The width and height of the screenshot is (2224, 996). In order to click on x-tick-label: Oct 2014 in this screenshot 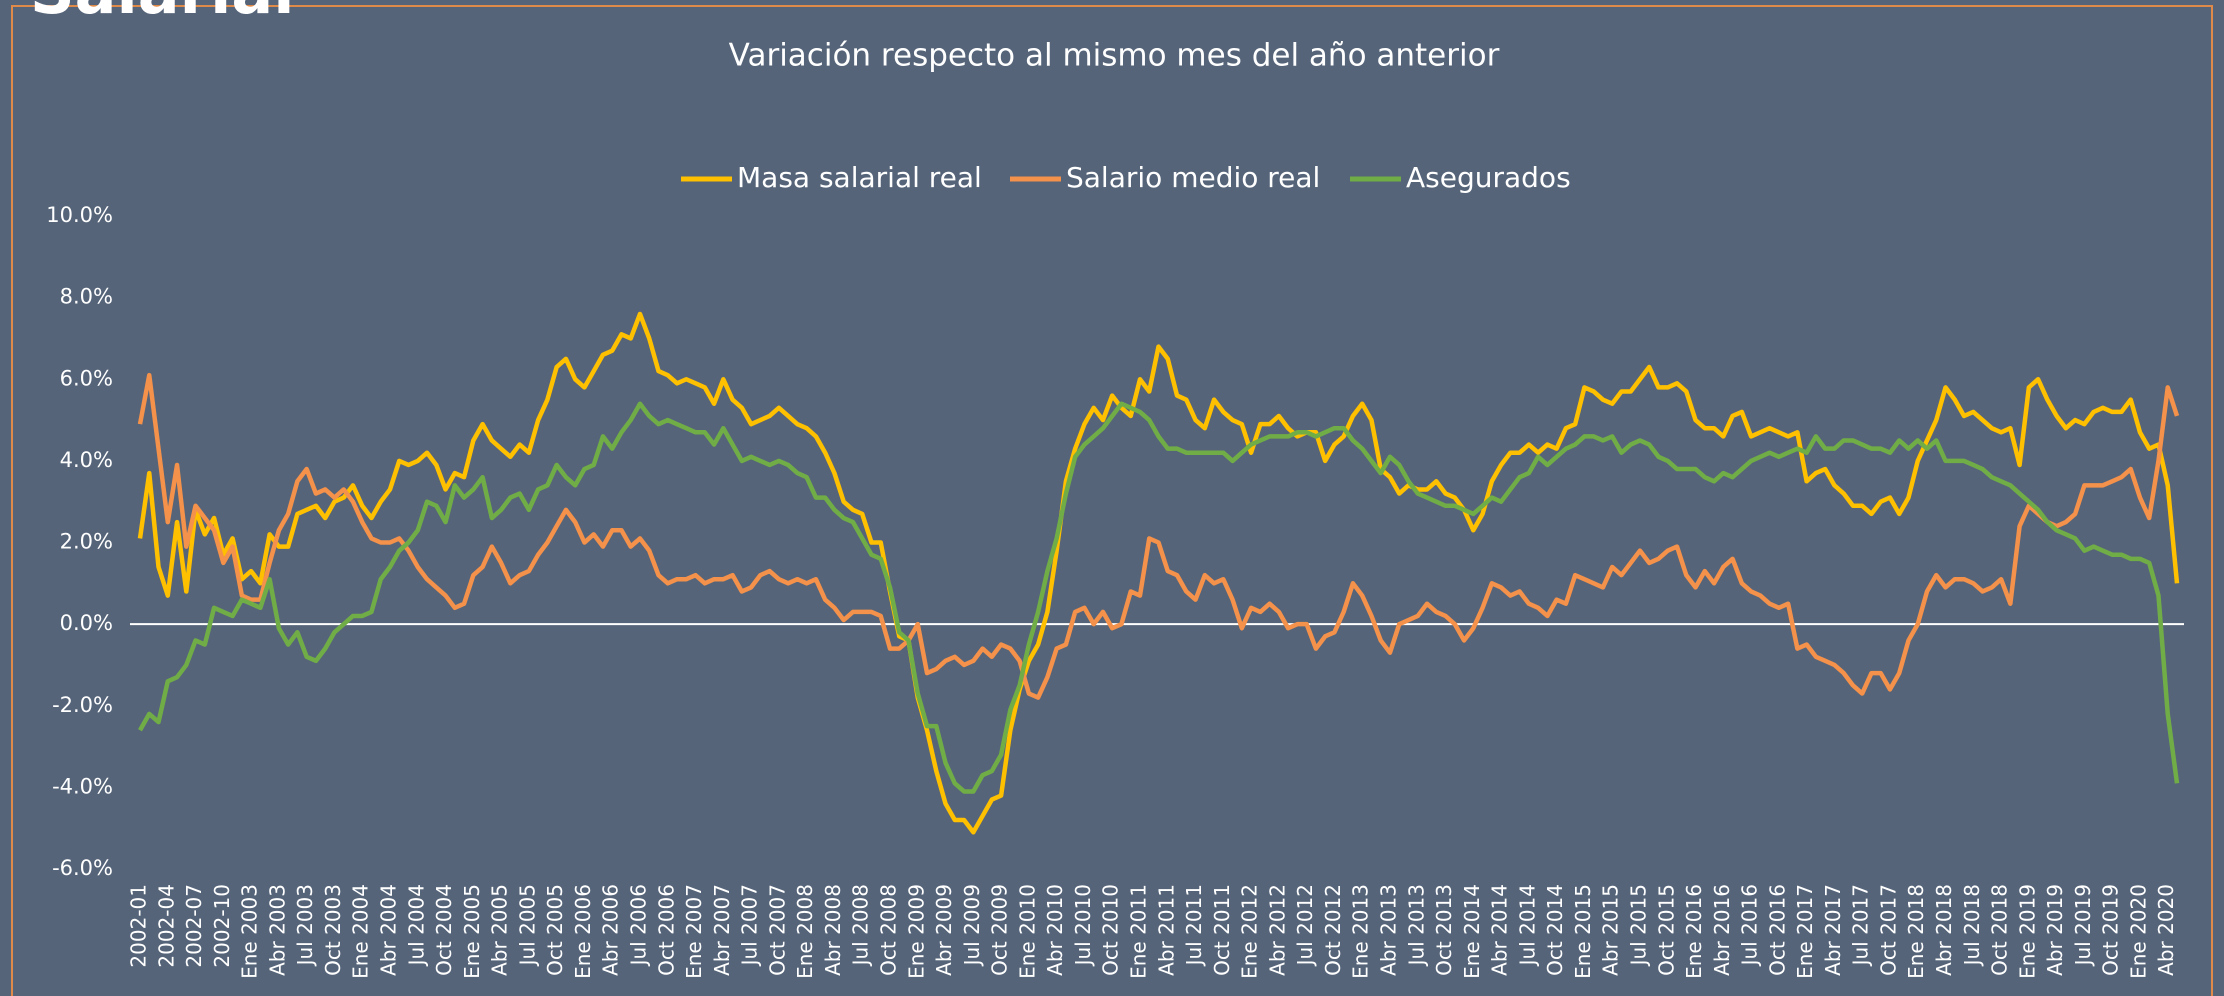, I will do `click(1555, 930)`.